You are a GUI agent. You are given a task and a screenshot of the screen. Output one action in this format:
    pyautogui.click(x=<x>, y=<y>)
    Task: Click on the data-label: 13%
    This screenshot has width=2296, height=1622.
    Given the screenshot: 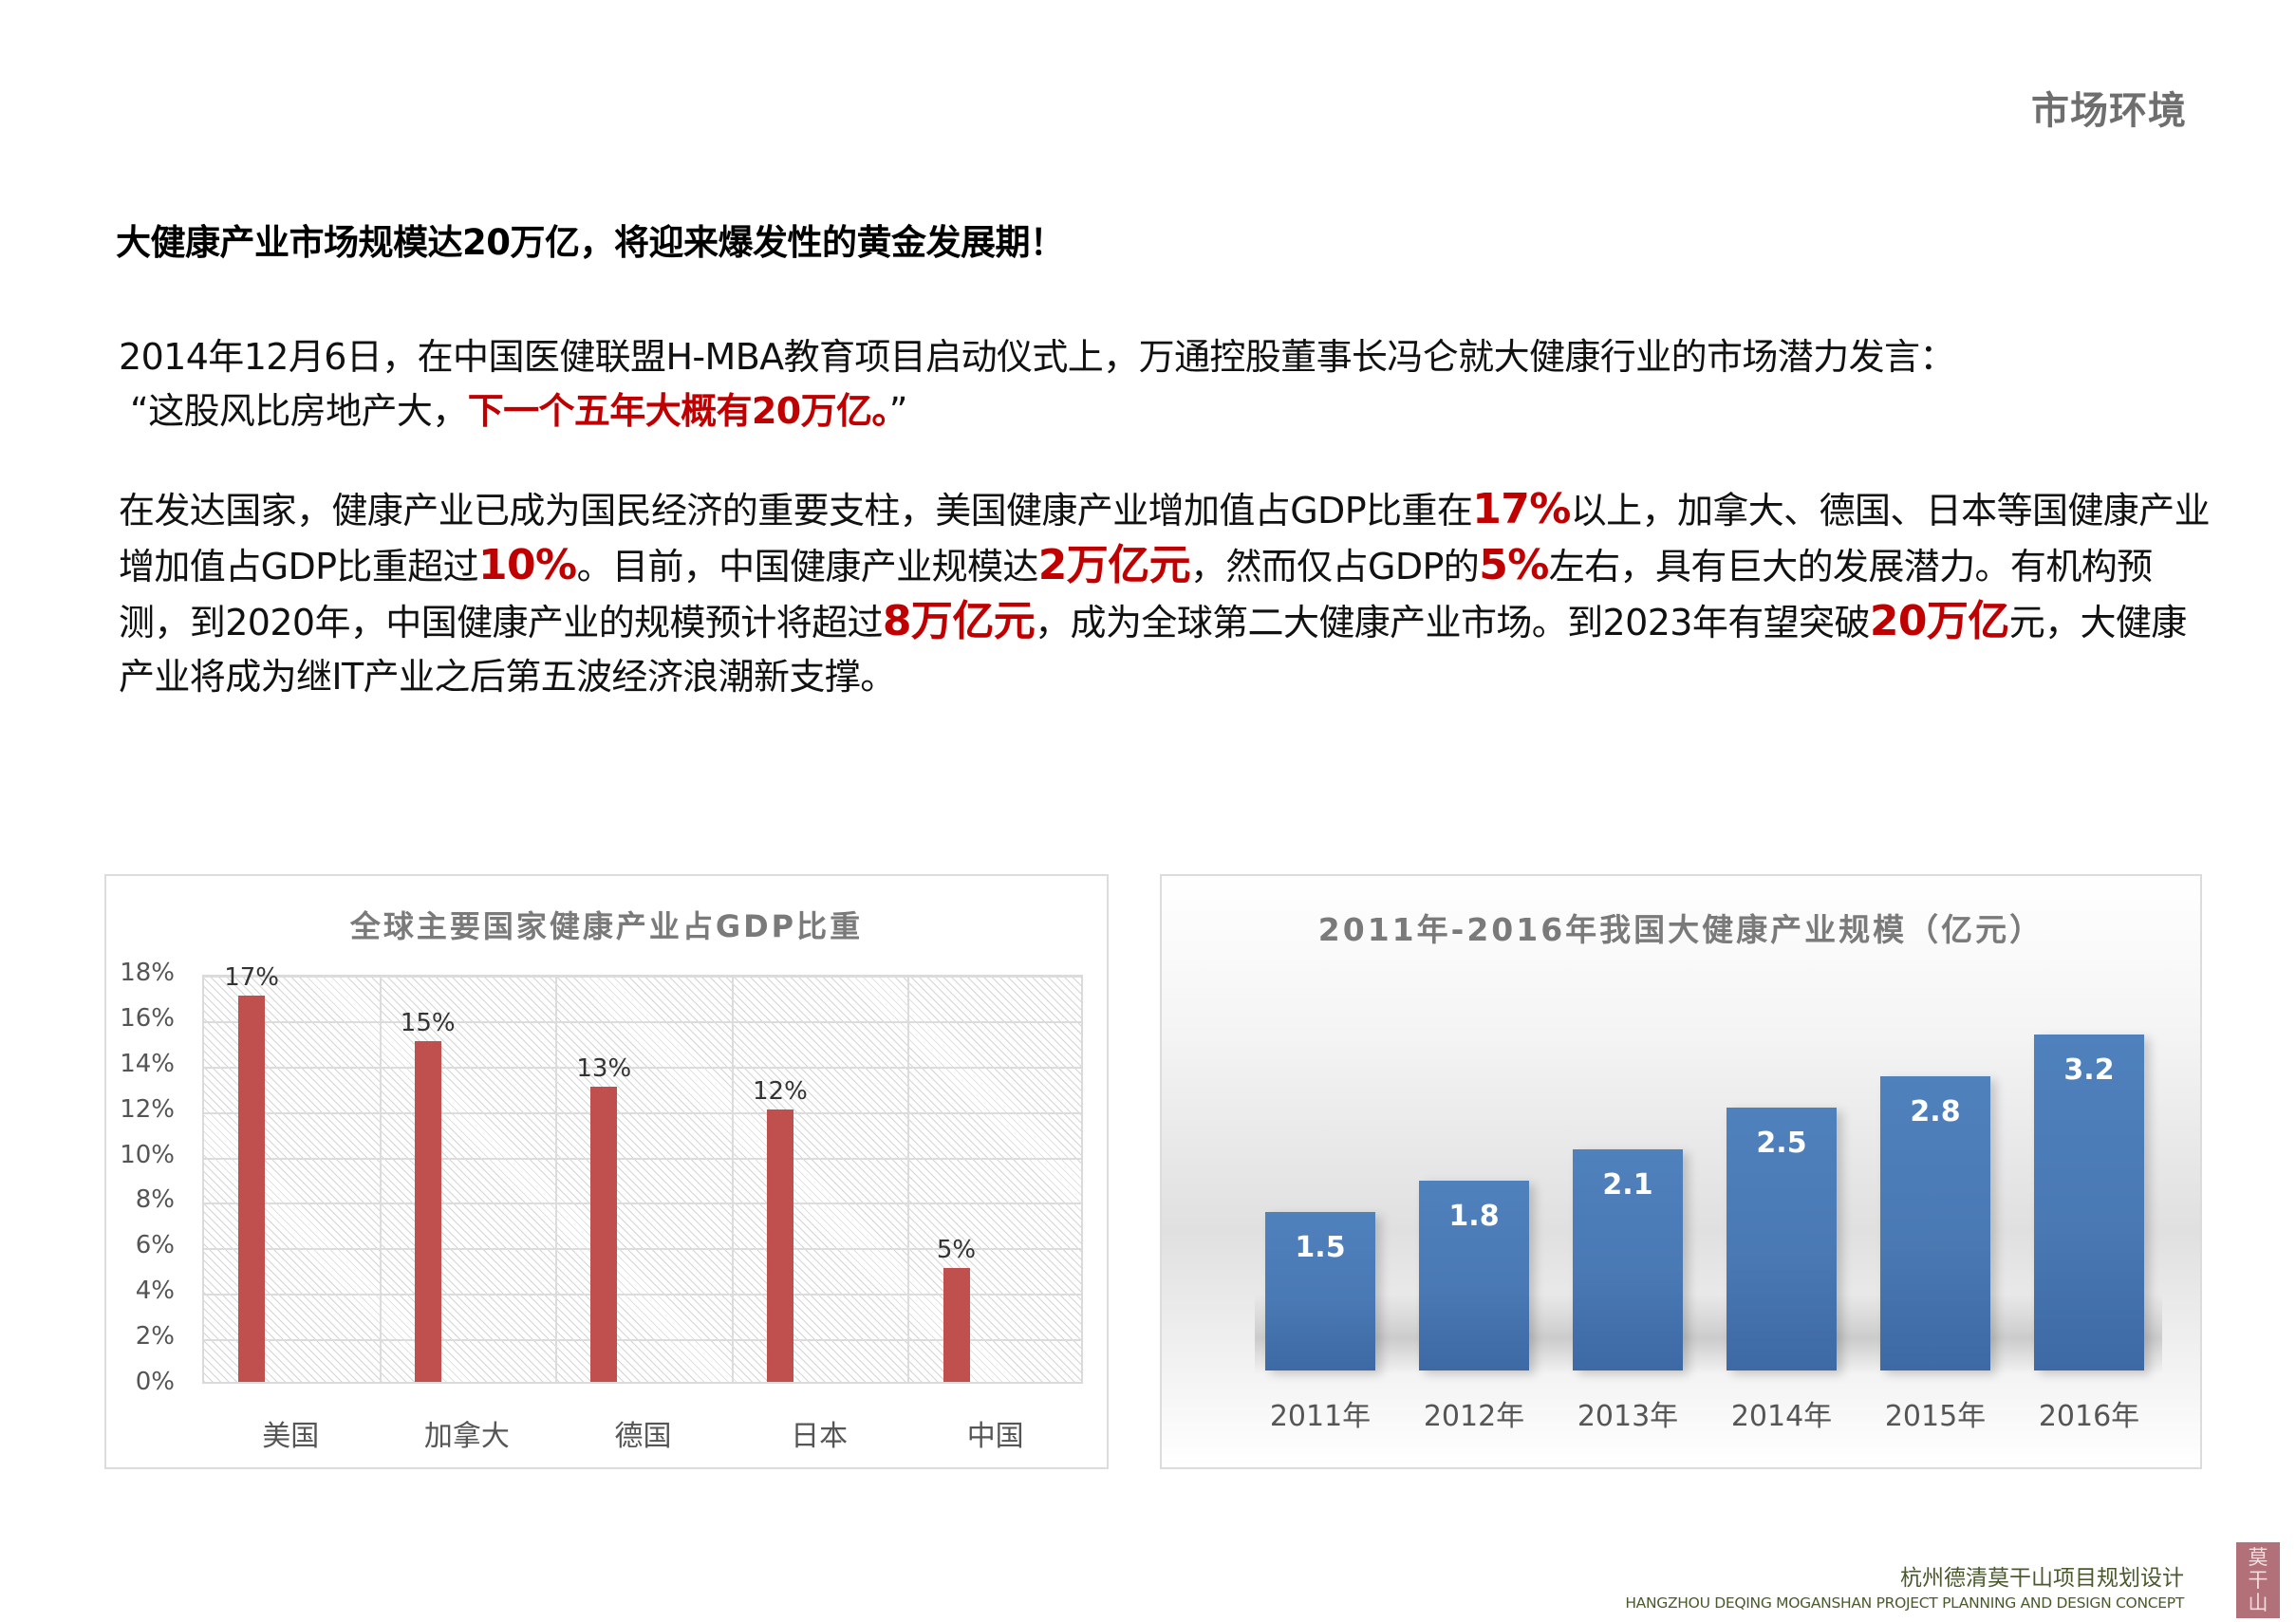 What is the action you would take?
    pyautogui.click(x=604, y=1068)
    